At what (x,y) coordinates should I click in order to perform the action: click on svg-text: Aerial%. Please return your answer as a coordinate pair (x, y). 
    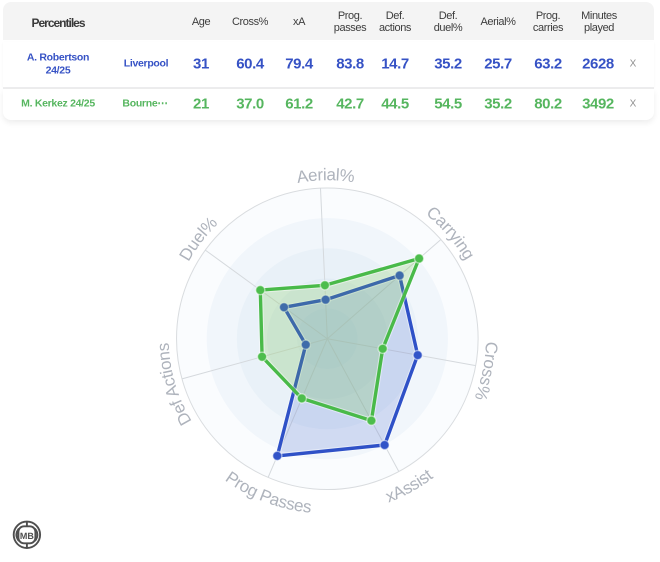
    Looking at the image, I should click on (325, 176).